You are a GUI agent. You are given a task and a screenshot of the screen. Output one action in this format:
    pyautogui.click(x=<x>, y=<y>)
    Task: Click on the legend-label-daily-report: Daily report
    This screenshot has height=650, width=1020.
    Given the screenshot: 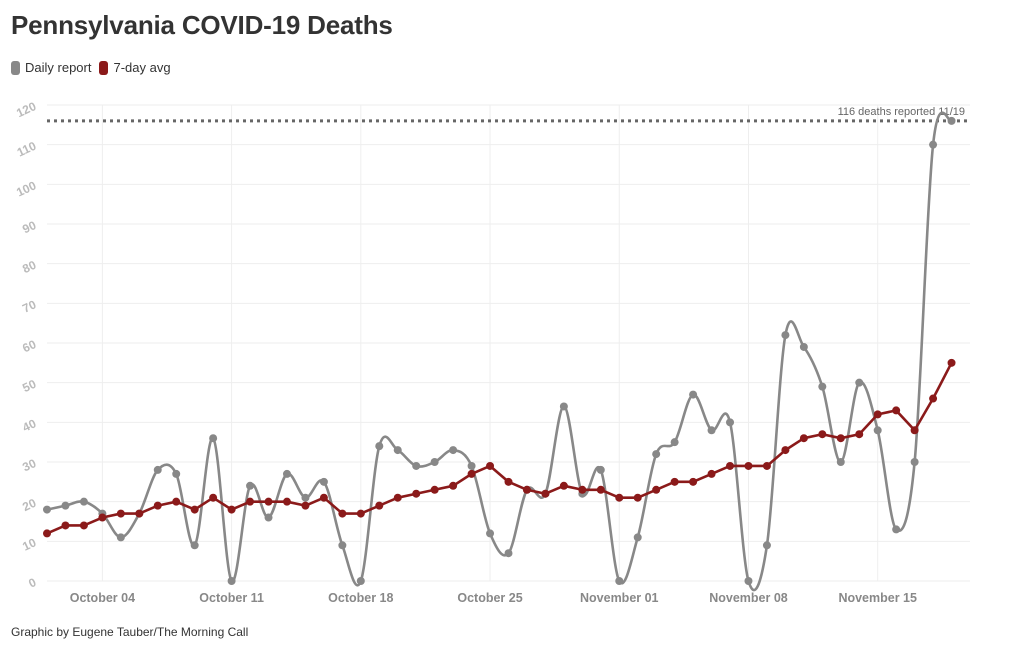 What is the action you would take?
    pyautogui.click(x=58, y=67)
    